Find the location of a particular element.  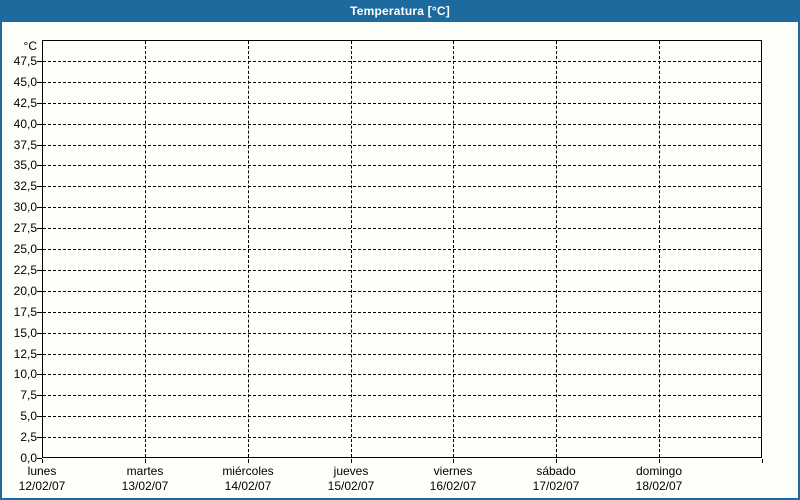

y-tick-label: 40,0 is located at coordinates (25, 124).